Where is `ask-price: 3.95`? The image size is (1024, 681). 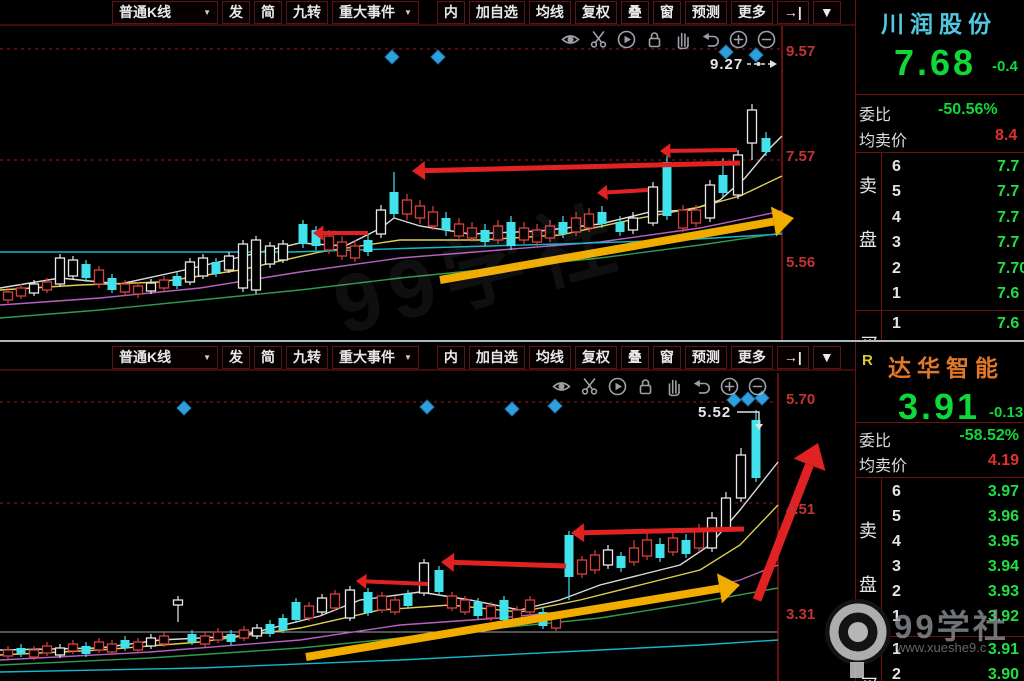 ask-price: 3.95 is located at coordinates (1003, 541).